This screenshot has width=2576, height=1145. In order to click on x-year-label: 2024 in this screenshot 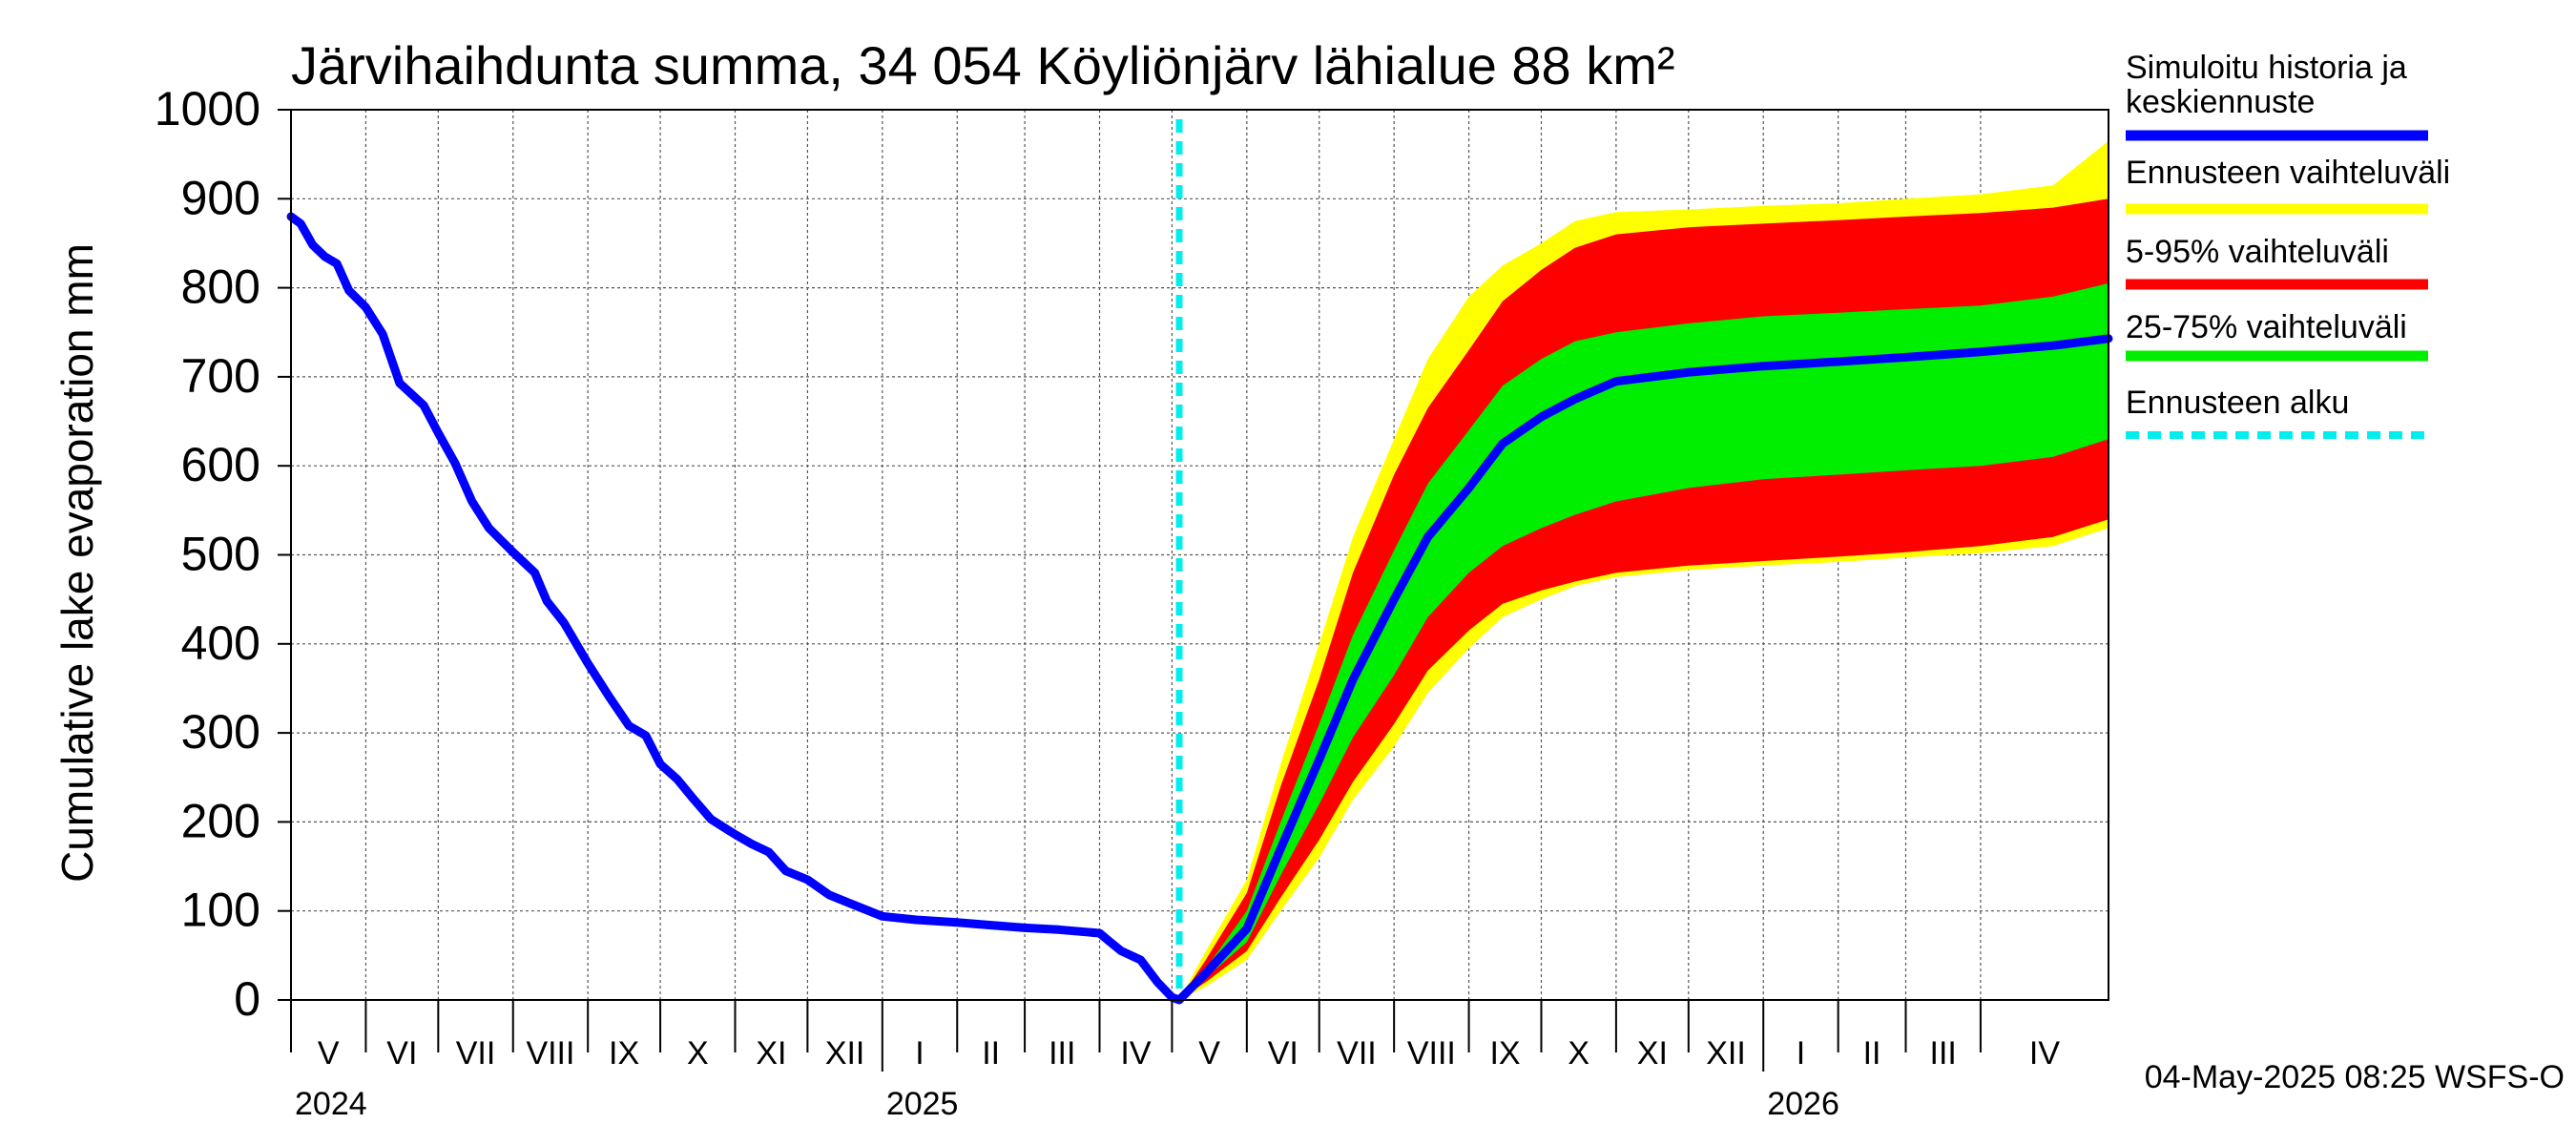, I will do `click(331, 1104)`.